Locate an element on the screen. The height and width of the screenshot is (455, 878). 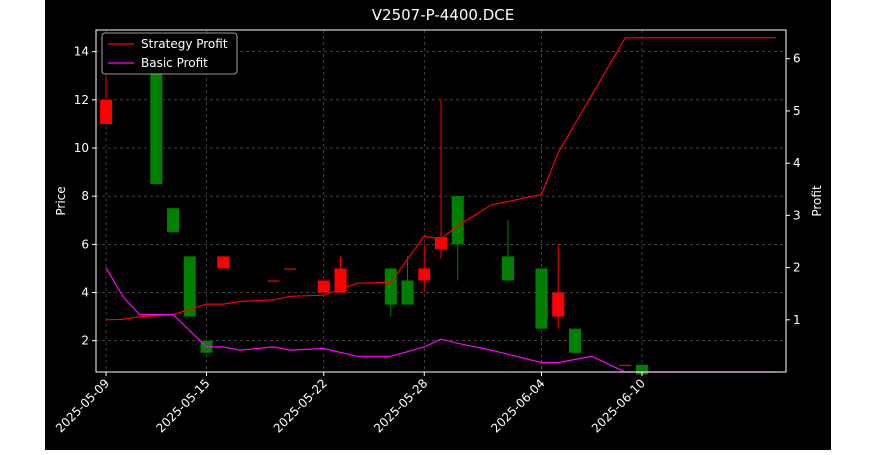
y-tick-label: 8 is located at coordinates (85, 196).